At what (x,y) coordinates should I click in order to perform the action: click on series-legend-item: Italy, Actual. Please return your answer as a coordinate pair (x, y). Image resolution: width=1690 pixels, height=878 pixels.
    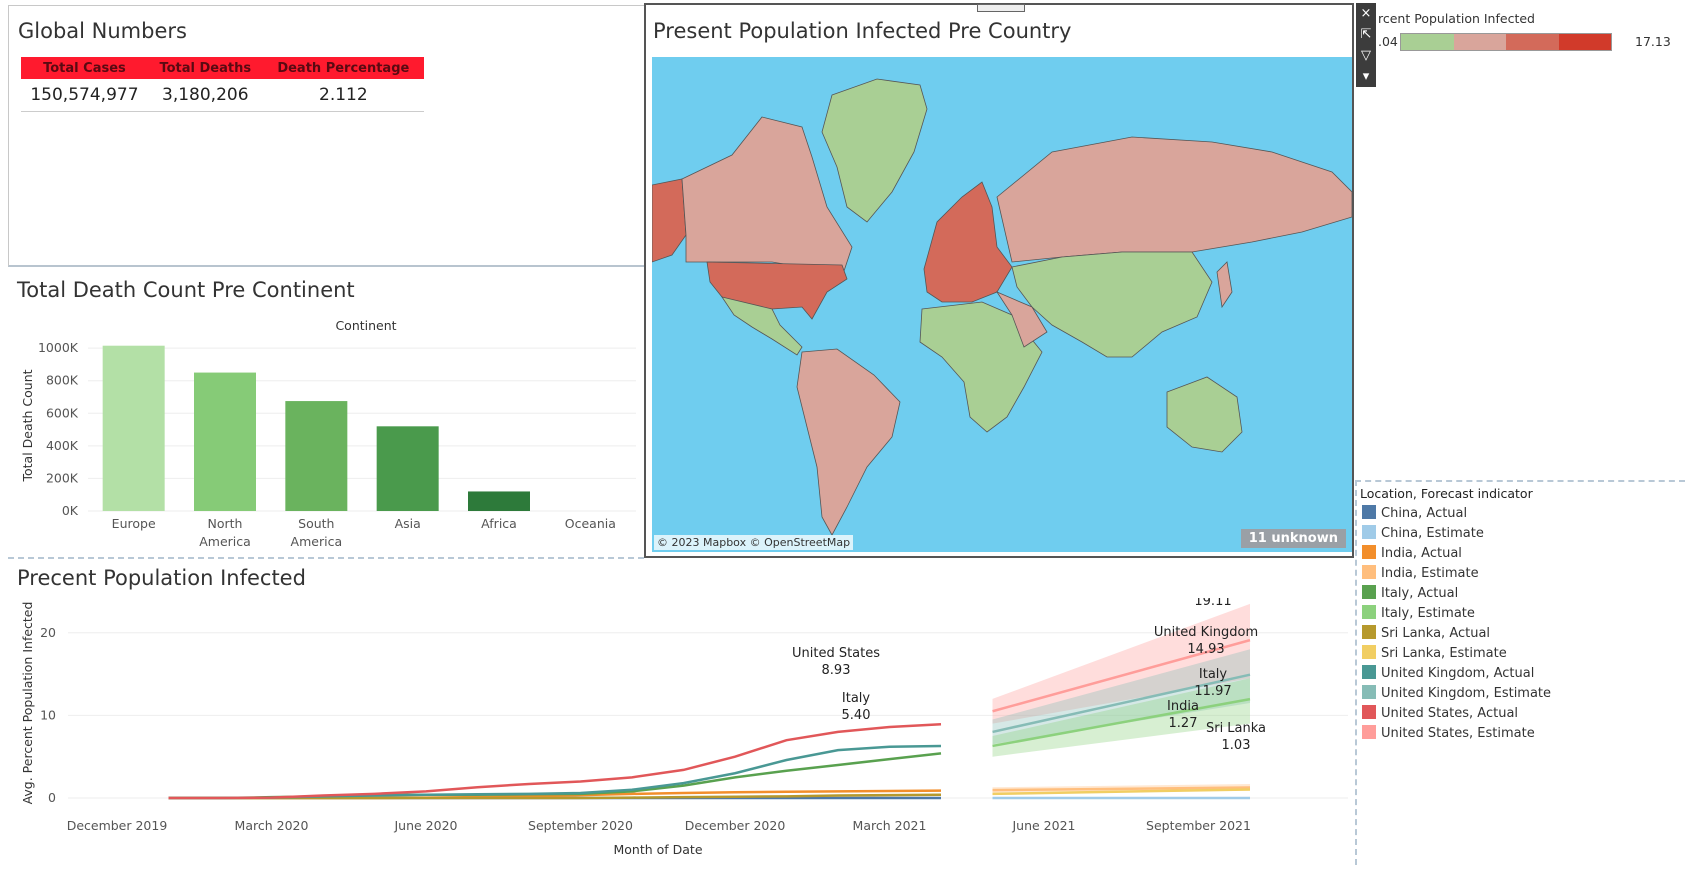
    Looking at the image, I should click on (1410, 595).